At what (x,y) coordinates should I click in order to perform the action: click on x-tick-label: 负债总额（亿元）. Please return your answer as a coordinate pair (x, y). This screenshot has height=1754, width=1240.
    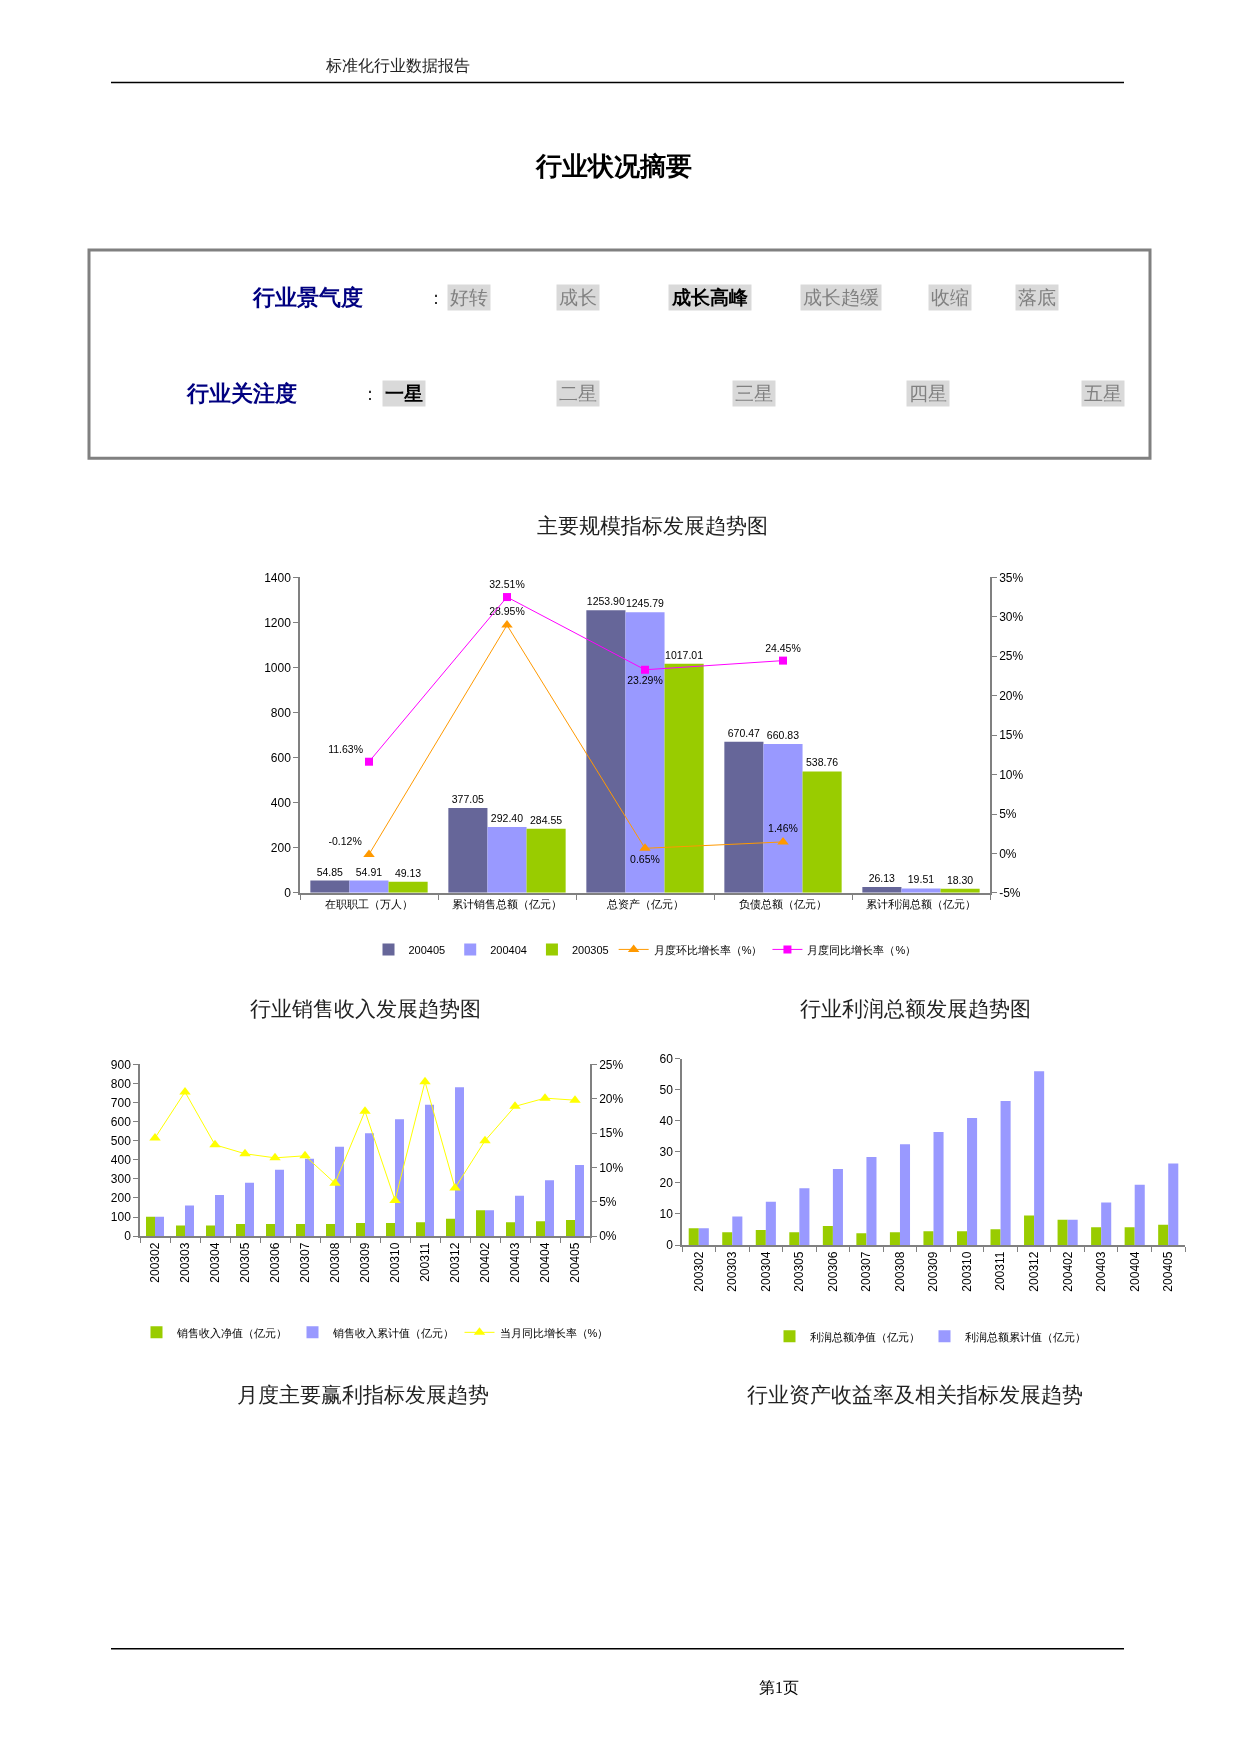
    Looking at the image, I should click on (783, 903).